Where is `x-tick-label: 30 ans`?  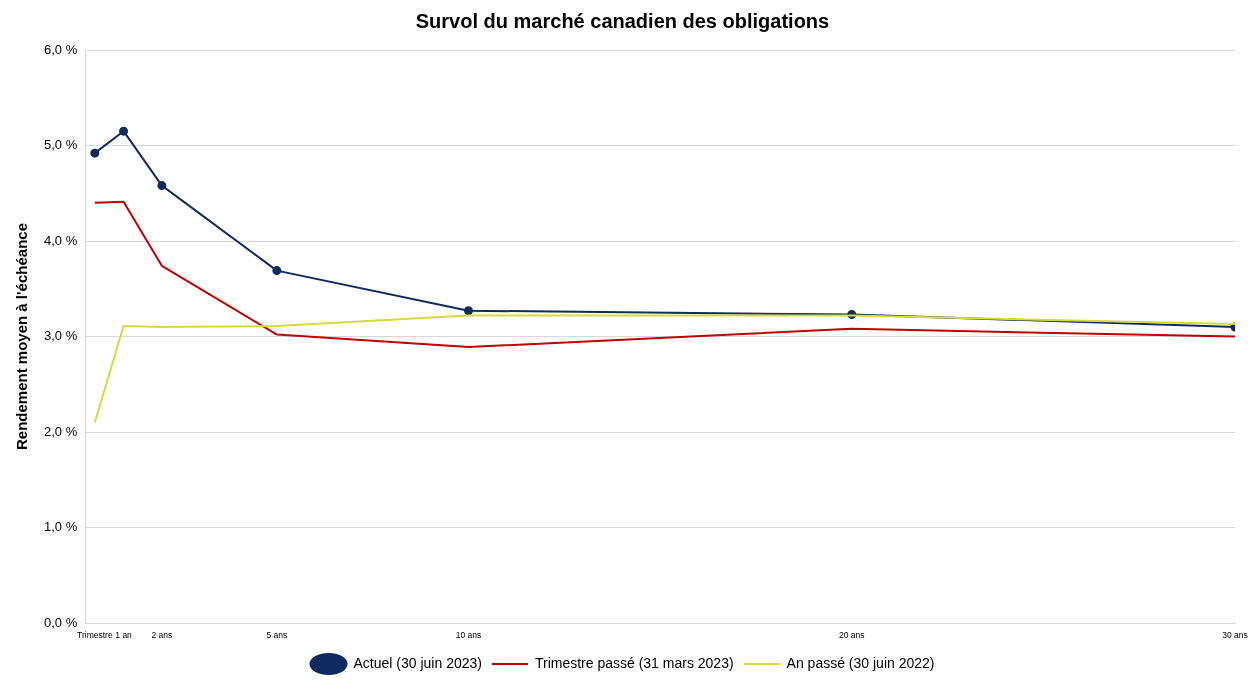 x-tick-label: 30 ans is located at coordinates (1235, 634).